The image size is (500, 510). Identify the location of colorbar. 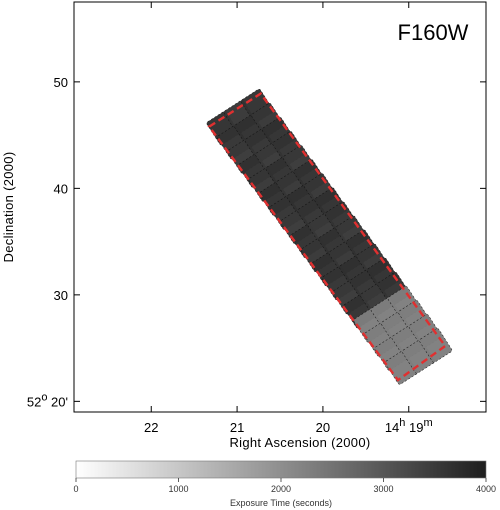
(281, 469).